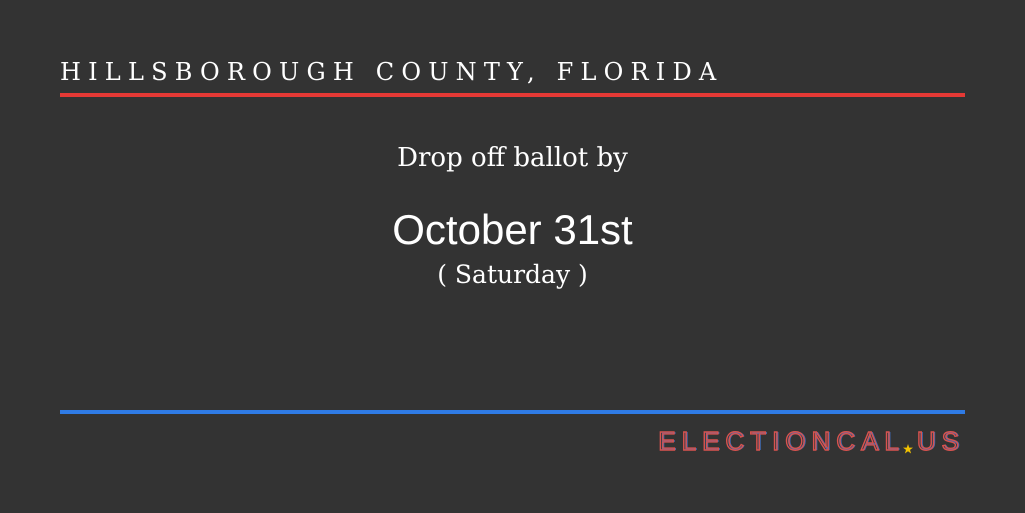  I want to click on brand: ELECTIONCAL US, so click(811, 441).